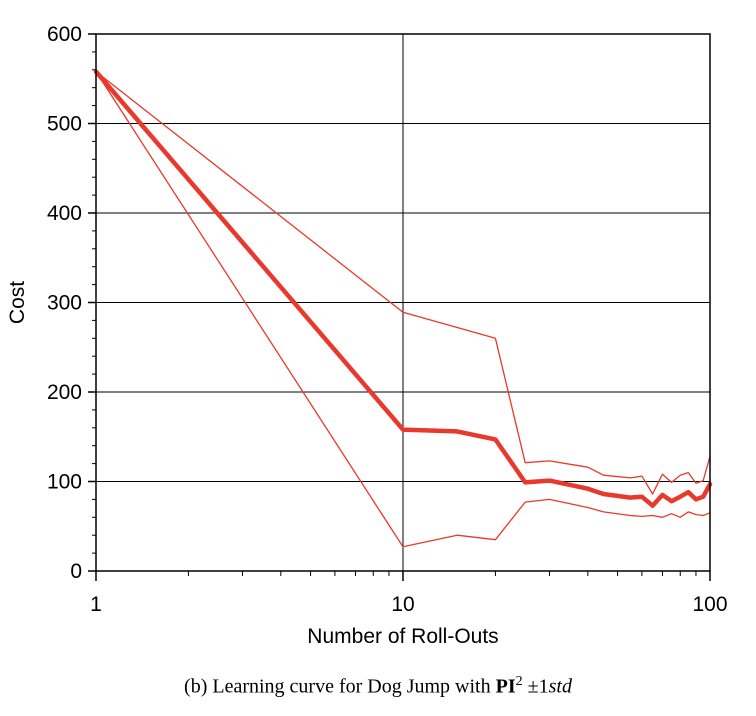  I want to click on y-tick-label: 400, so click(64, 213).